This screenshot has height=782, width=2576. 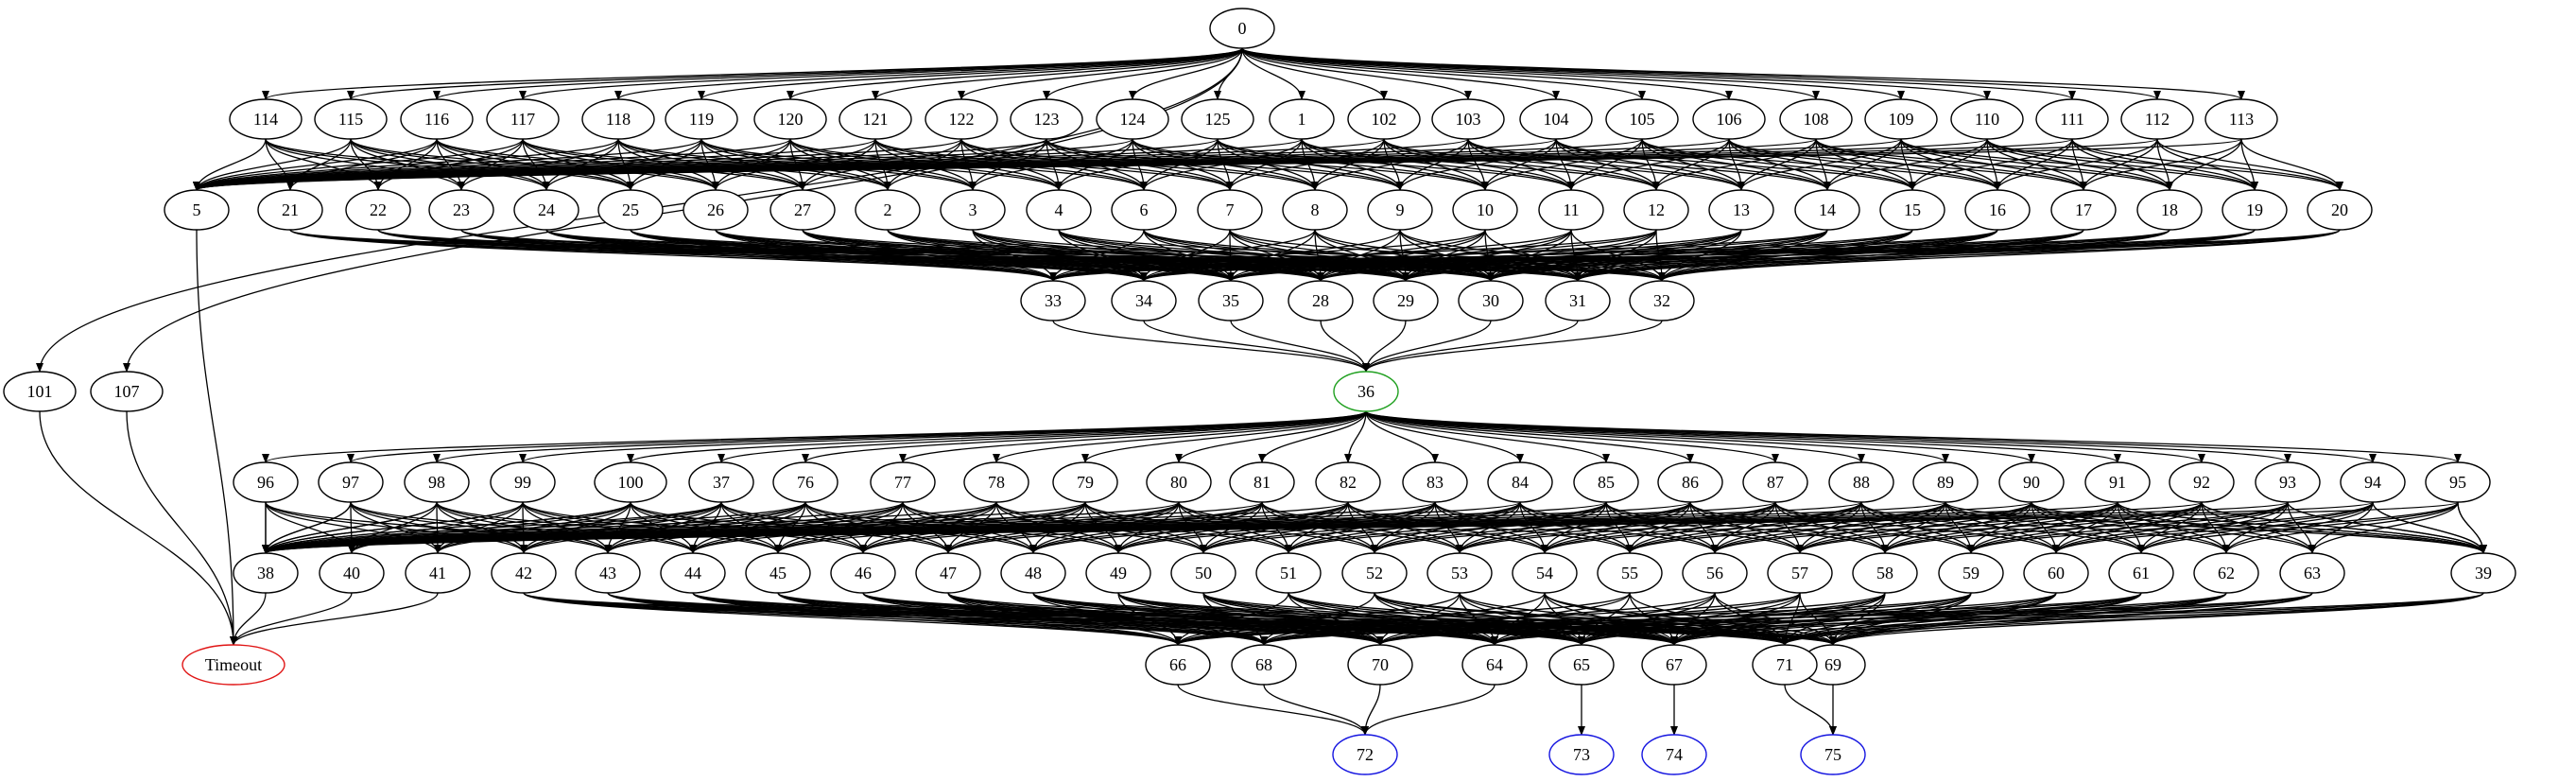 I want to click on node-6: 6, so click(x=1144, y=210).